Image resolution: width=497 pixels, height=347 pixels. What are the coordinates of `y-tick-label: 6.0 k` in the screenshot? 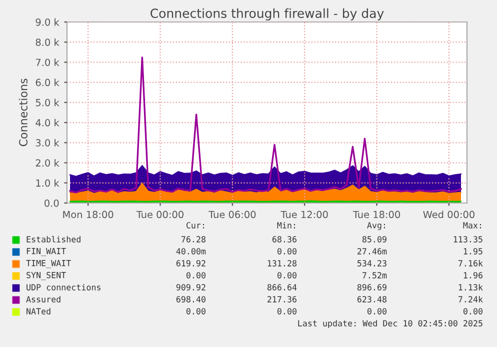 It's located at (48, 82).